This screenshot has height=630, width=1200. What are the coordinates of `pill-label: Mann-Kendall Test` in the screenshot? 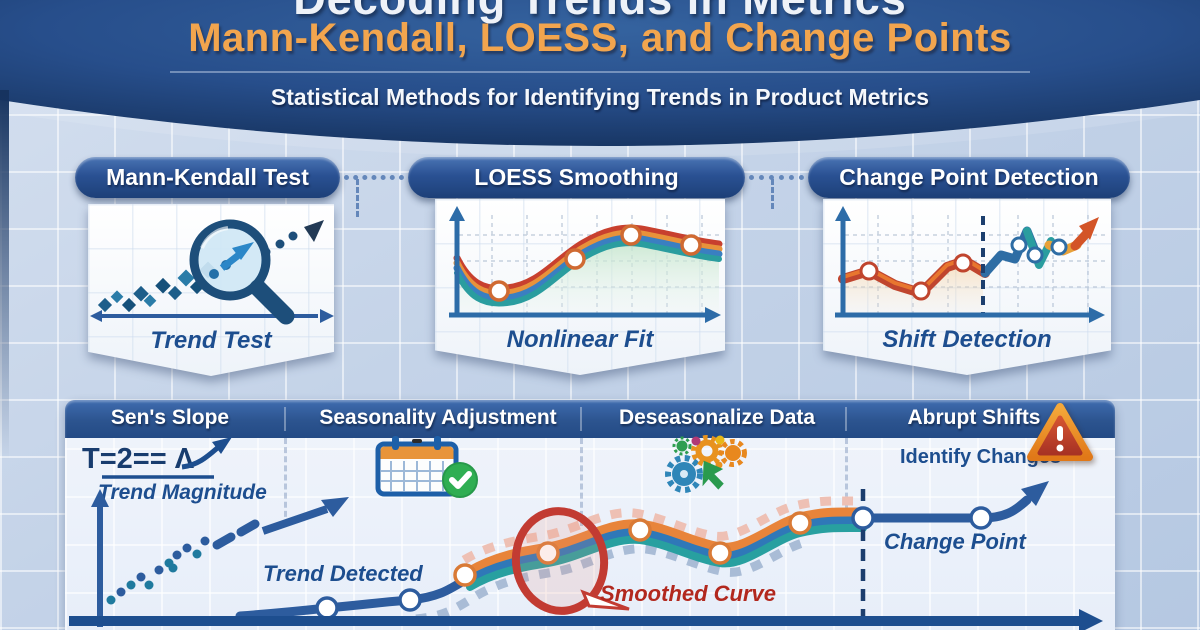 It's located at (207, 177).